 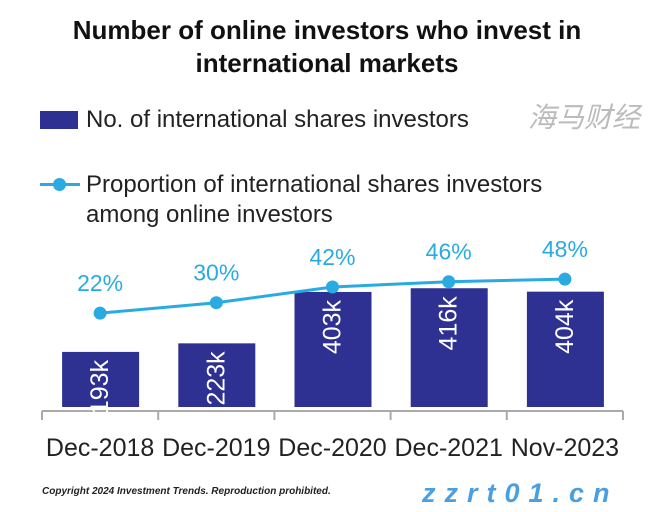 I want to click on legend-line-marker, so click(x=59, y=184).